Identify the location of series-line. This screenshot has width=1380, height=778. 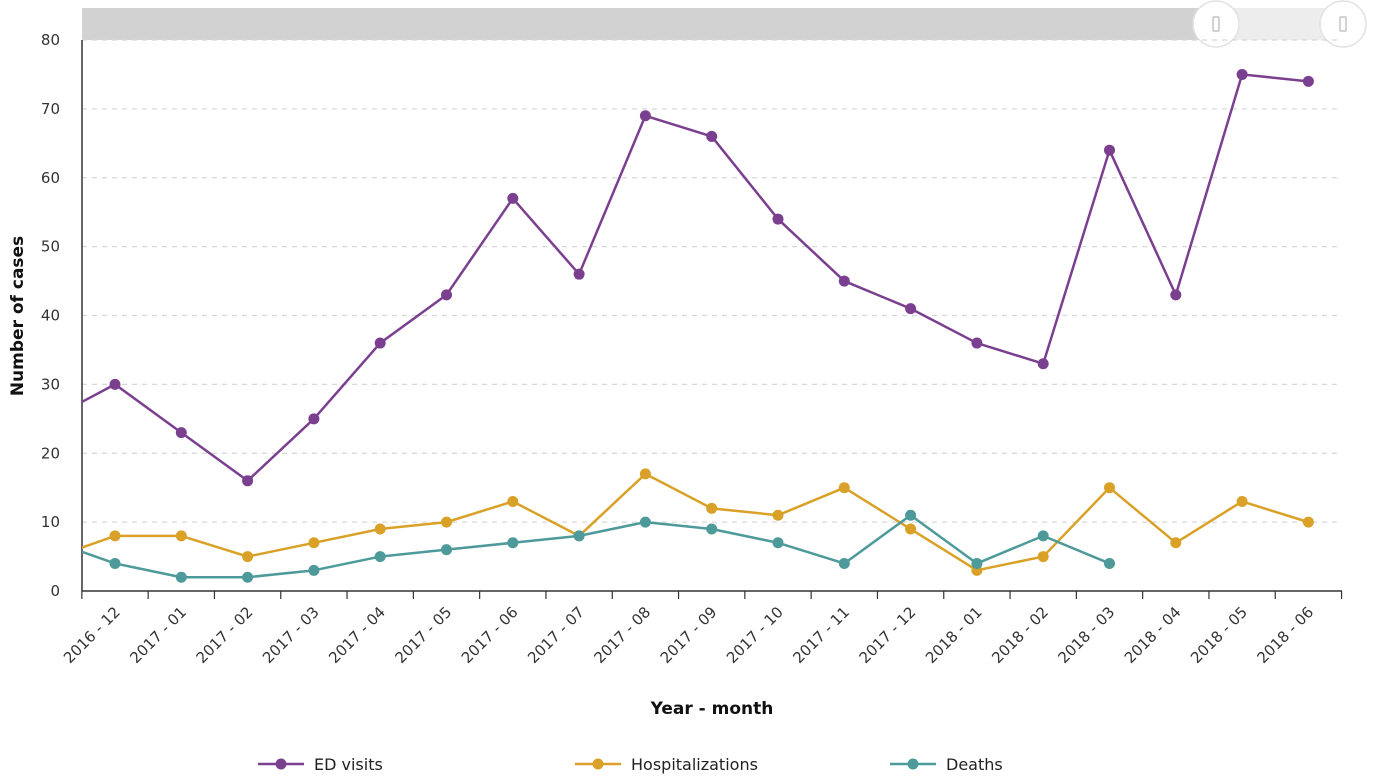
(695, 522).